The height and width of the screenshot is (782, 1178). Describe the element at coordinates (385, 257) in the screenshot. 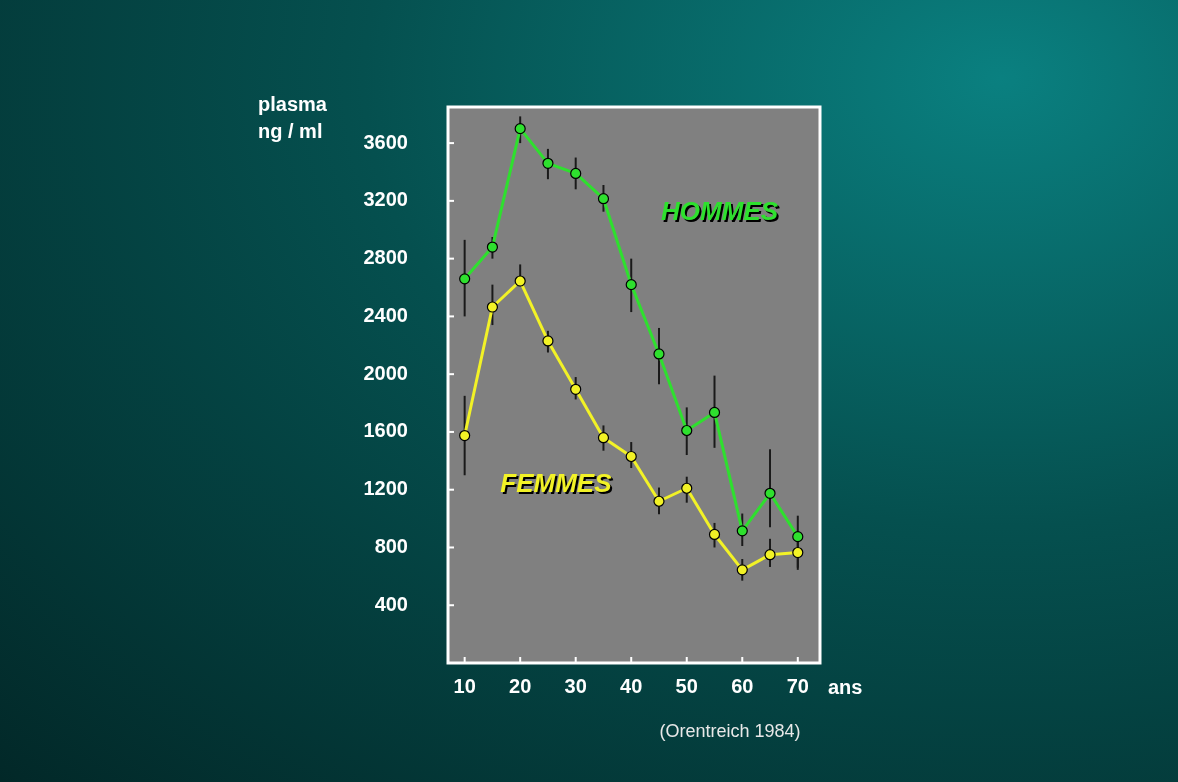

I see `y-tick-label: 2800` at that location.